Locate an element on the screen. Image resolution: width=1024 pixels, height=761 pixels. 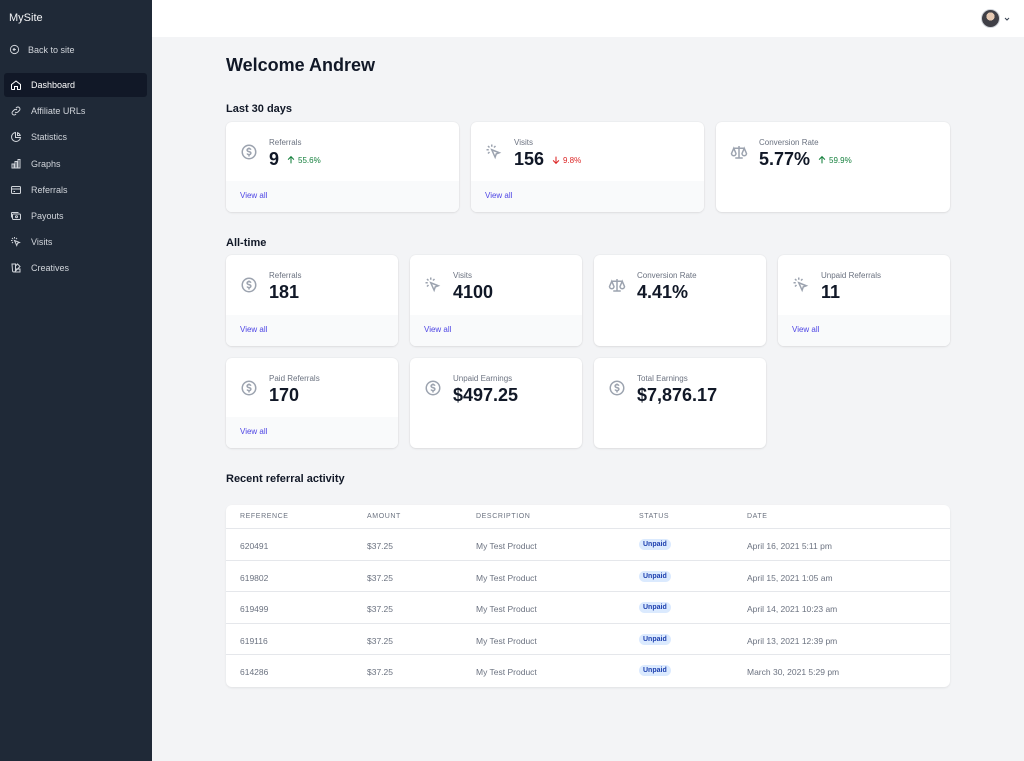
page-title: Welcome Andrew is located at coordinates (301, 65).